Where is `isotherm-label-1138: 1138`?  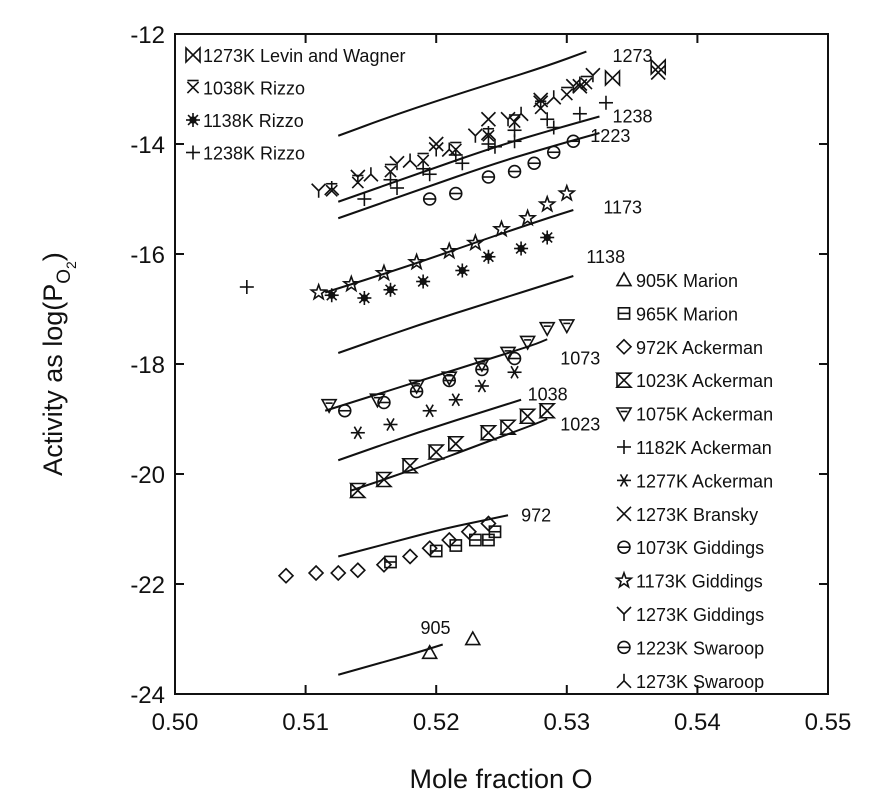
isotherm-label-1138: 1138 is located at coordinates (605, 257).